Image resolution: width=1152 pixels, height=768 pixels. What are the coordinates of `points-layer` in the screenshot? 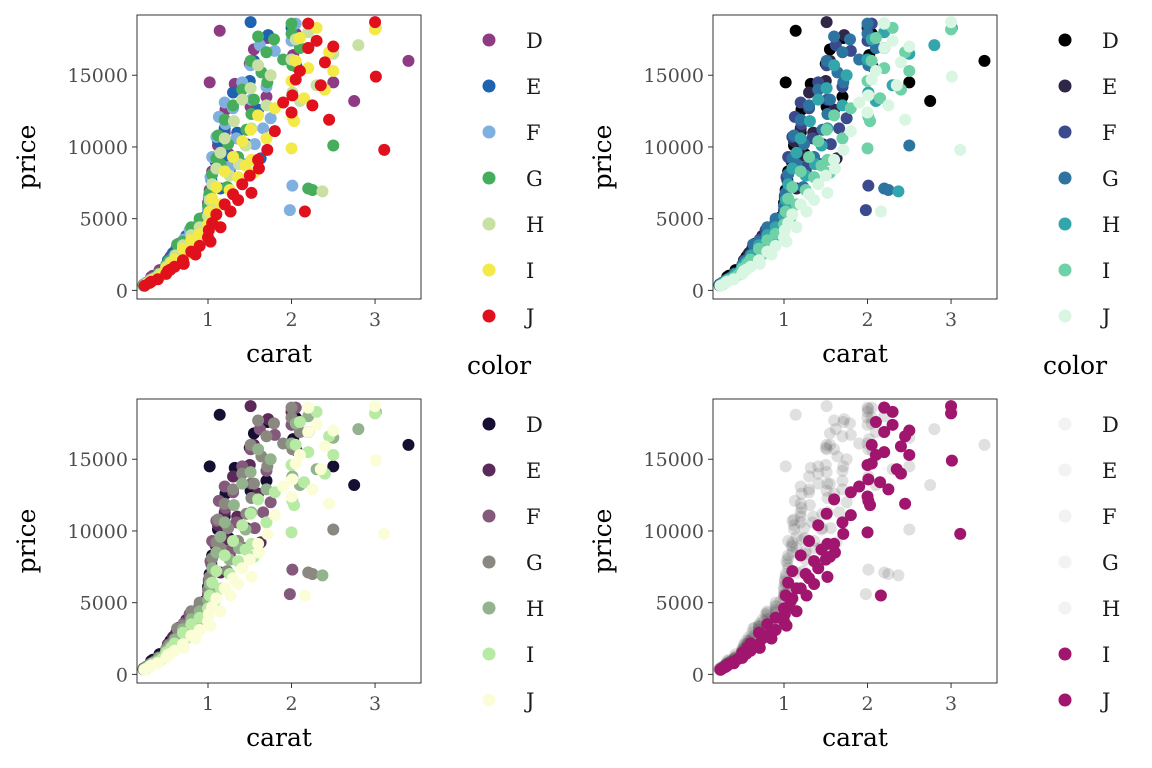 It's located at (852, 154).